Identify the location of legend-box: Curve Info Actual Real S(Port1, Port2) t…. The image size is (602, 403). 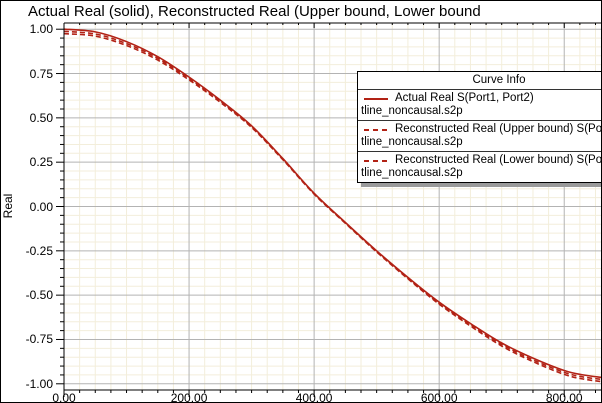
(479, 127).